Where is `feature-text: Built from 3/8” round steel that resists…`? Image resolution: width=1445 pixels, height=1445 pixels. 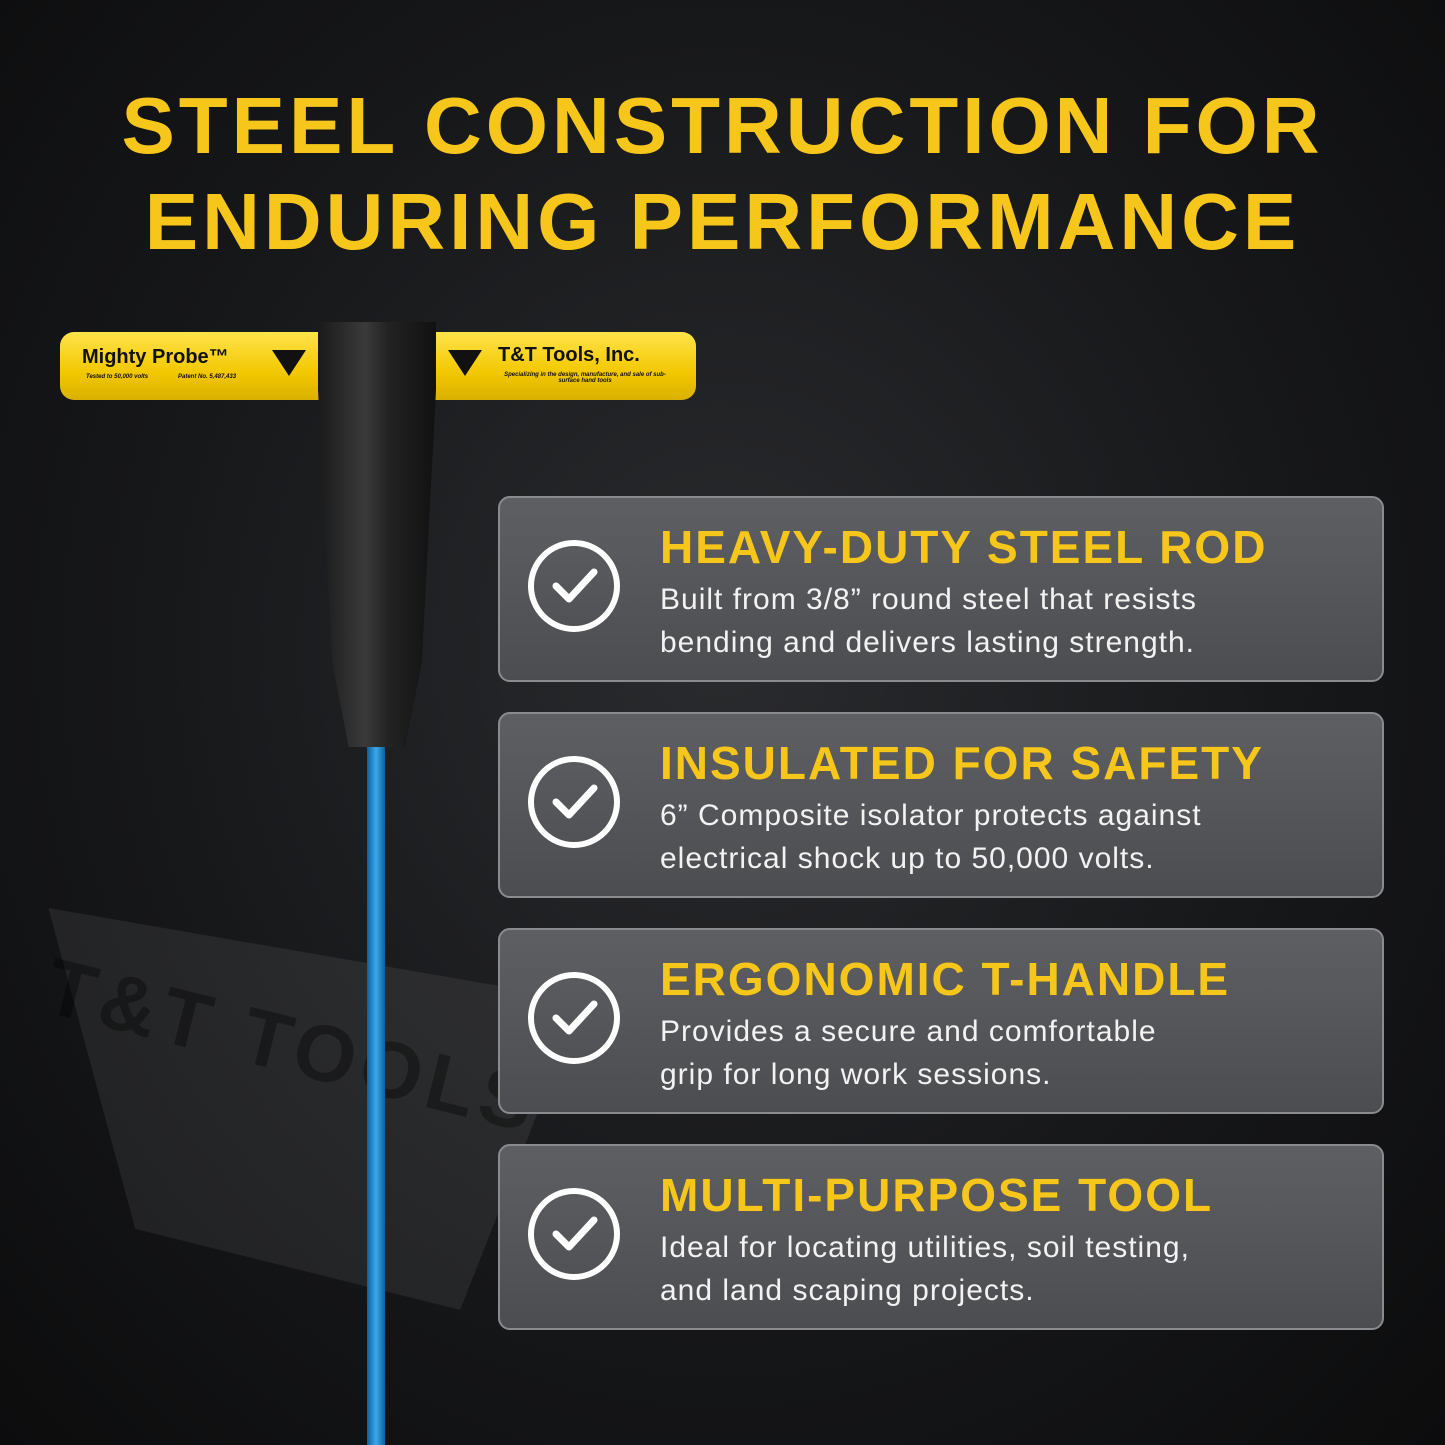
feature-text: Built from 3/8” round steel that resists… is located at coordinates (928, 621).